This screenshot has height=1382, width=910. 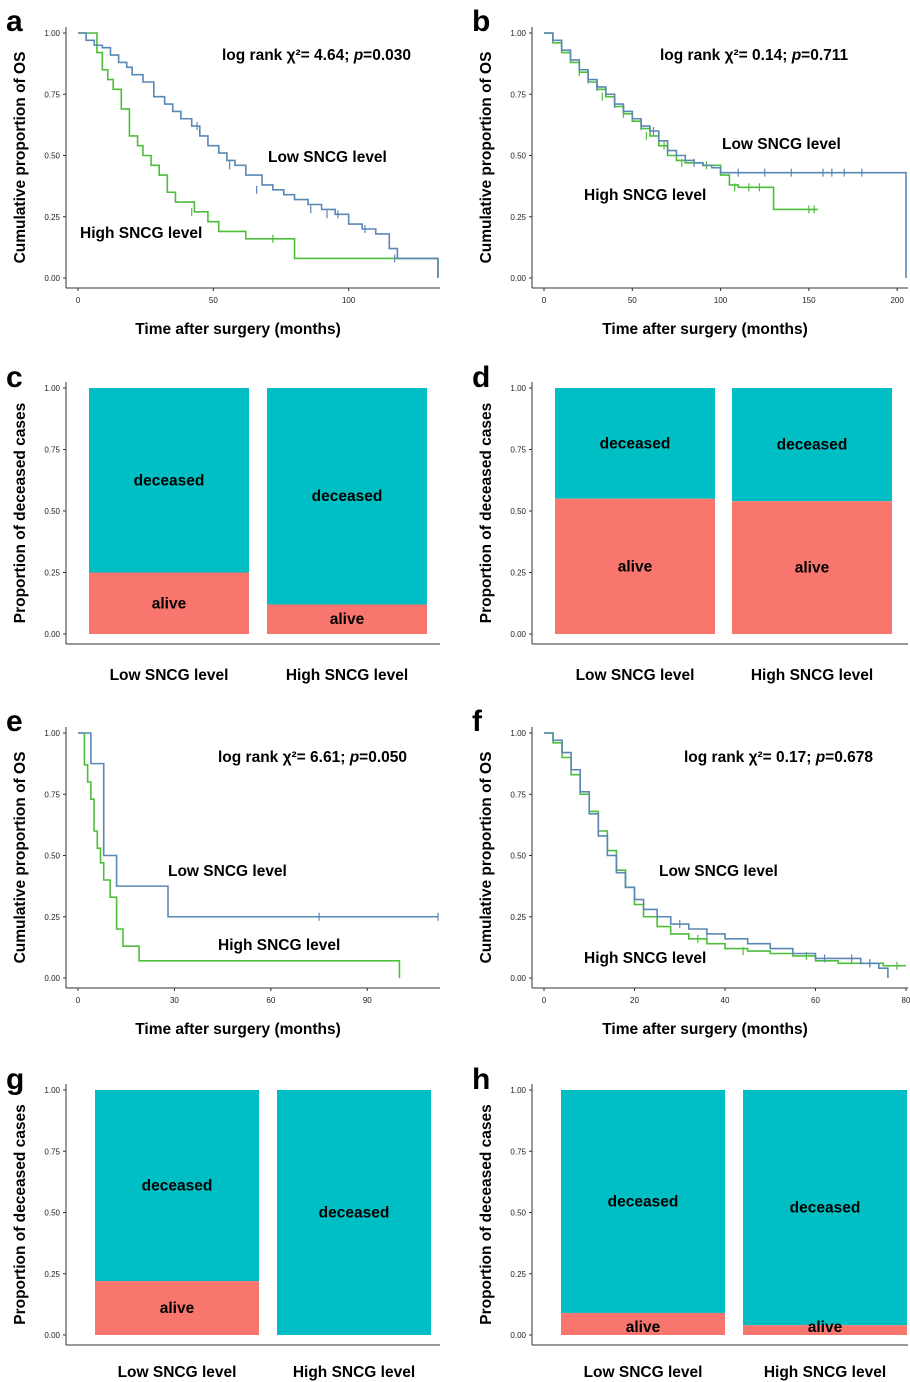 I want to click on panel-letter: b, so click(x=481, y=21).